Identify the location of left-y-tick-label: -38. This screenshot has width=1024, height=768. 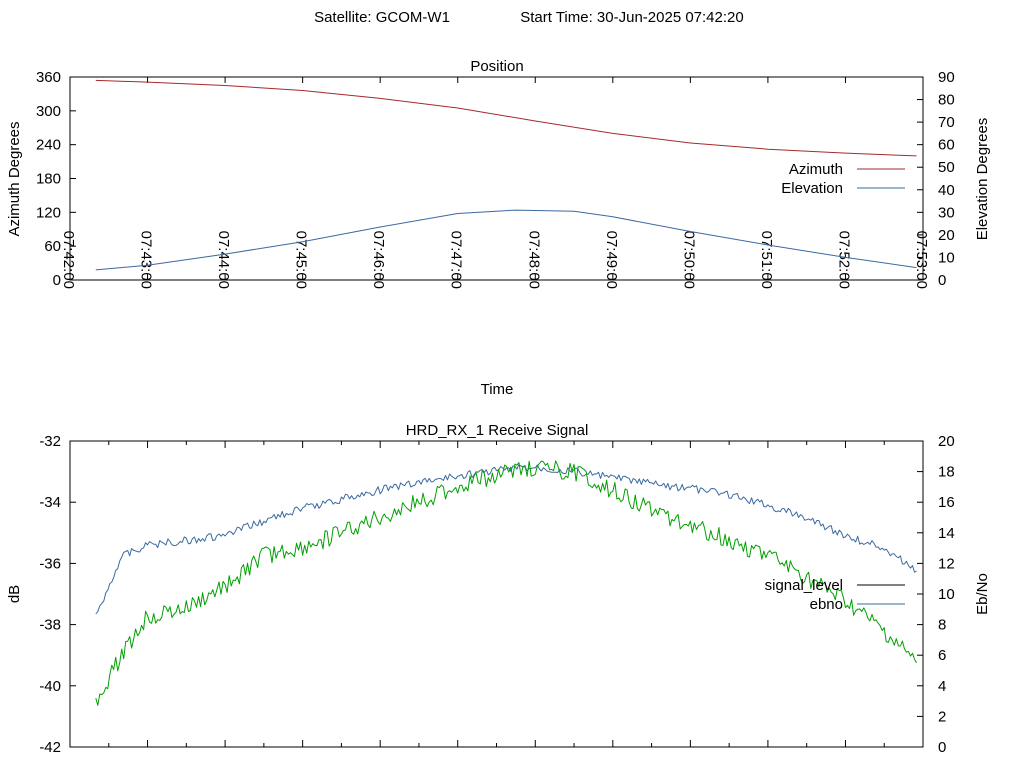
(50, 625).